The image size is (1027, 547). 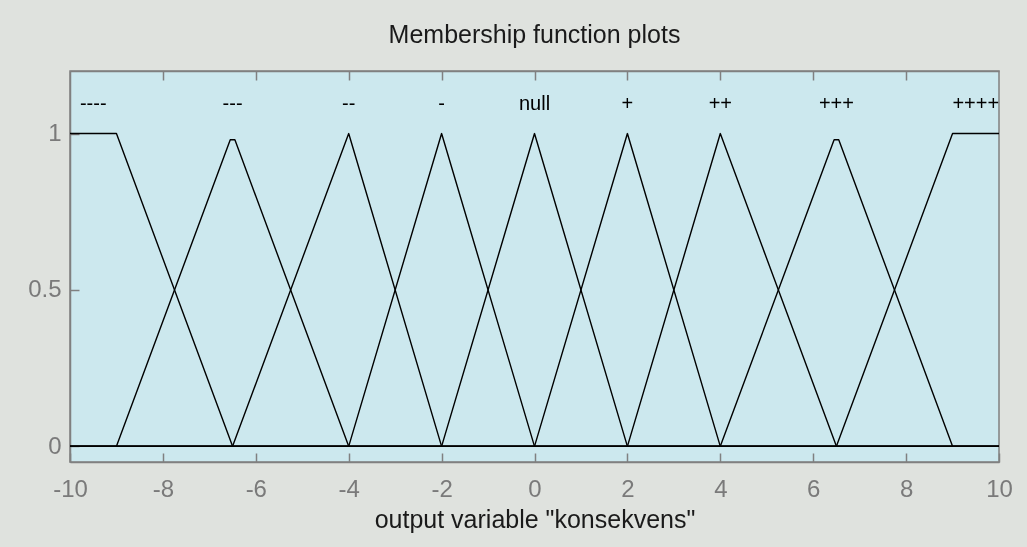 What do you see at coordinates (93, 103) in the screenshot?
I see `series-label: ----` at bounding box center [93, 103].